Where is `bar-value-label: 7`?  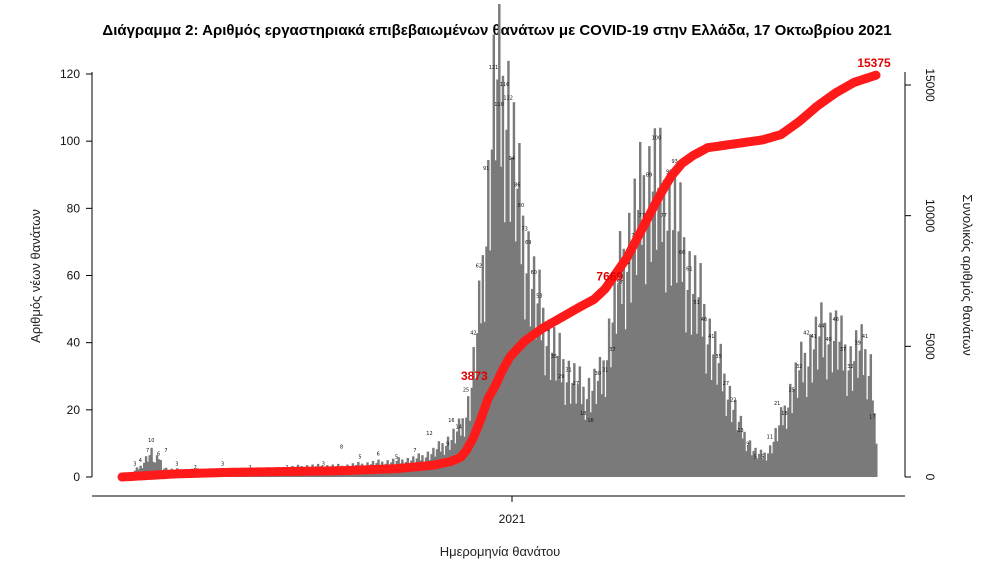
bar-value-label: 7 is located at coordinates (165, 451).